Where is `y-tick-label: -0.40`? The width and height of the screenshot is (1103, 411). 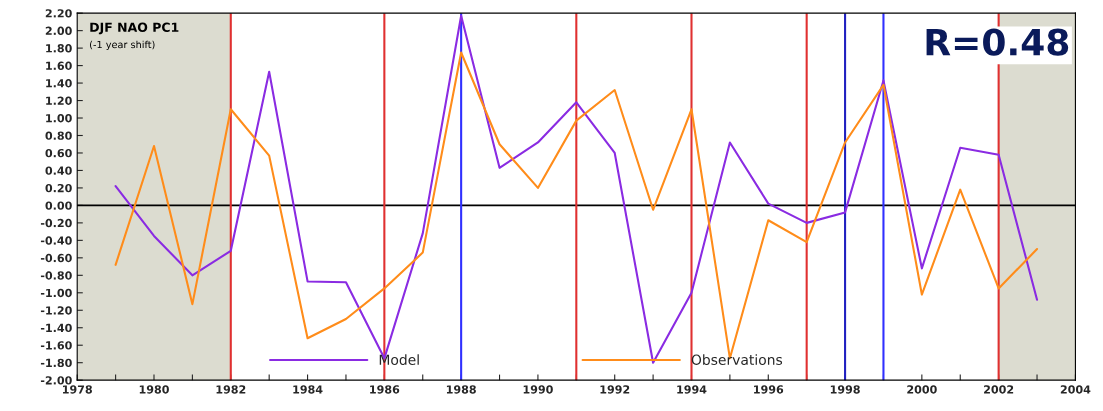 y-tick-label: -0.40 is located at coordinates (56, 240).